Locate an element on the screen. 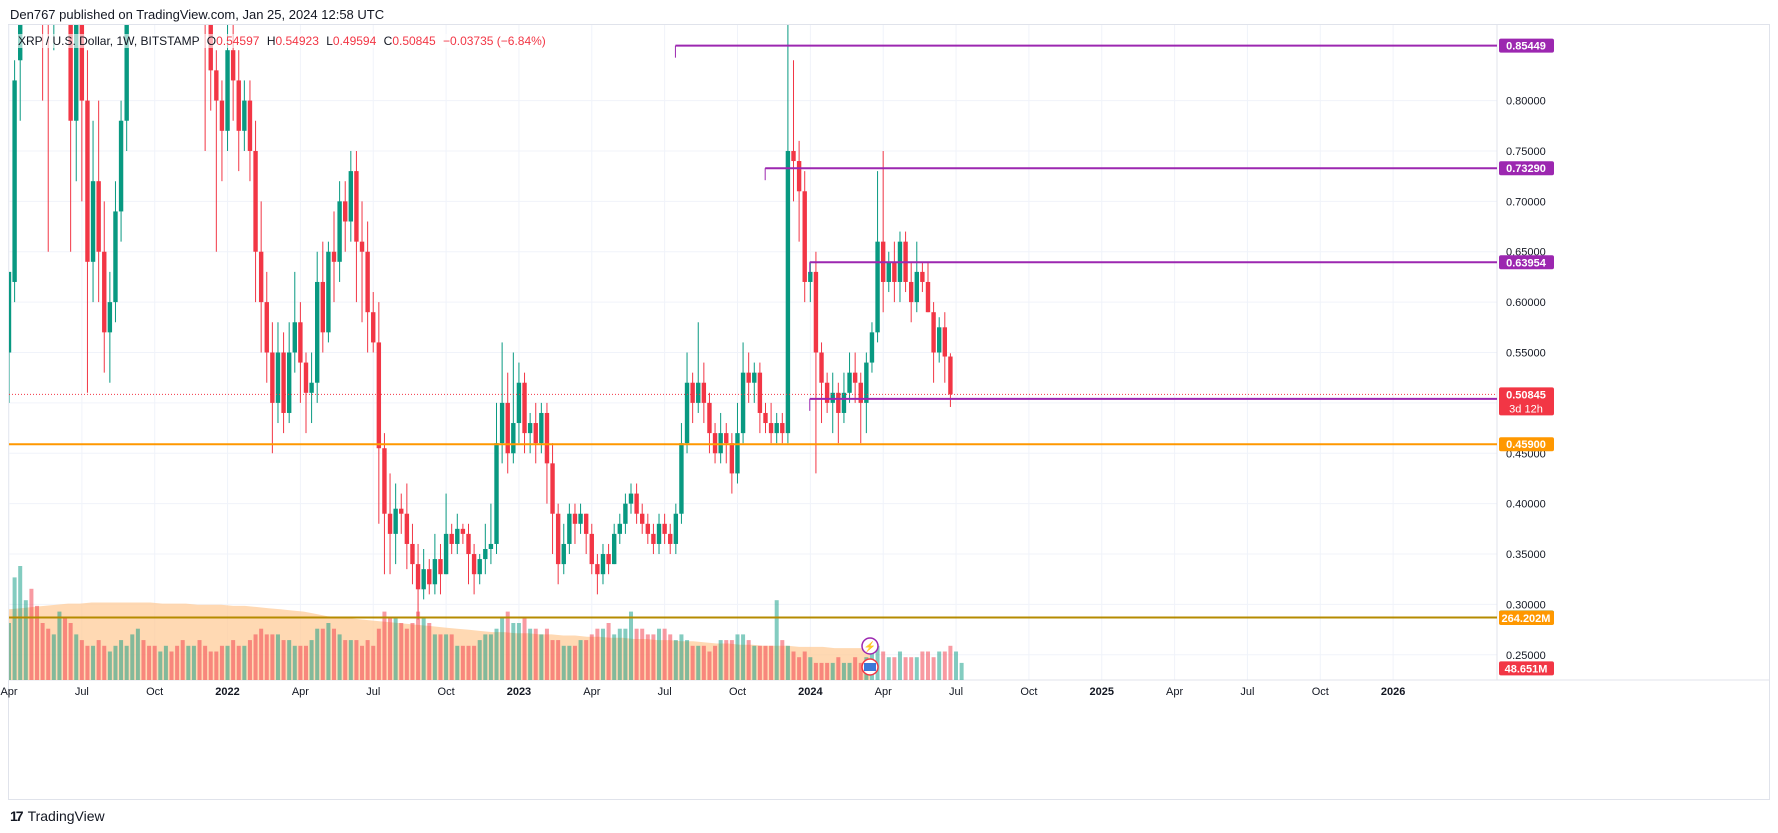 The image size is (1778, 833). high-value: 0.54923 is located at coordinates (297, 41).